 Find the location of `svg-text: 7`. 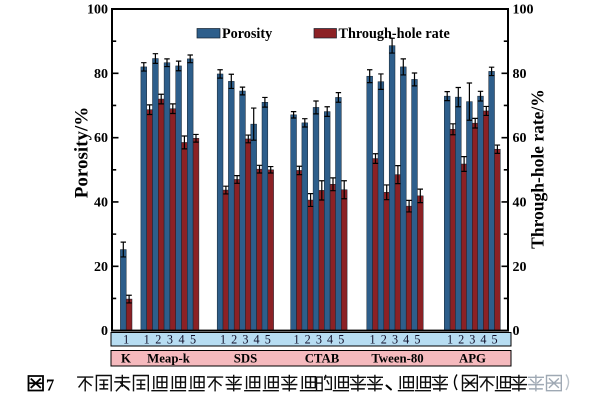

svg-text: 7 is located at coordinates (50, 385).